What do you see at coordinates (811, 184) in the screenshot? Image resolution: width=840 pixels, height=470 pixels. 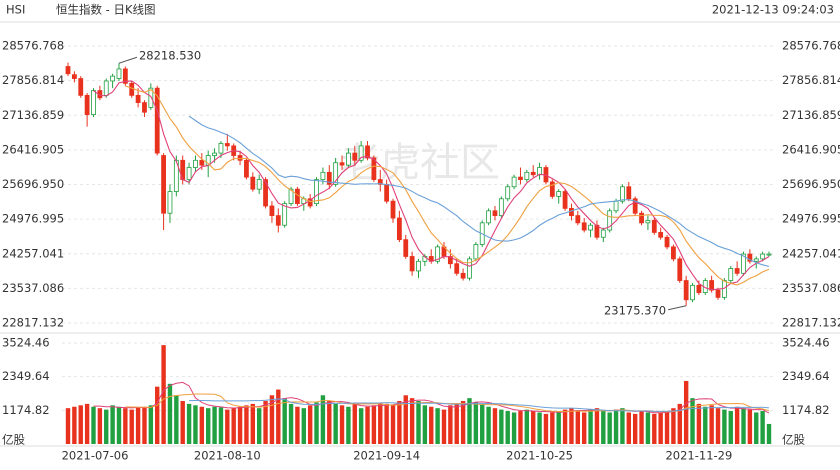 I see `y-tick-label: 25696.950` at bounding box center [811, 184].